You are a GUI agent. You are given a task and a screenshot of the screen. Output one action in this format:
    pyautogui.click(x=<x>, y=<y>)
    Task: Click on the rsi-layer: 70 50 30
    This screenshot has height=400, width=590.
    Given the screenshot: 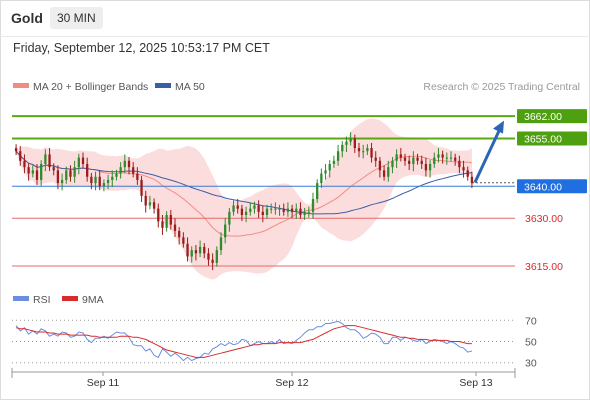 What is the action you would take?
    pyautogui.click(x=274, y=342)
    